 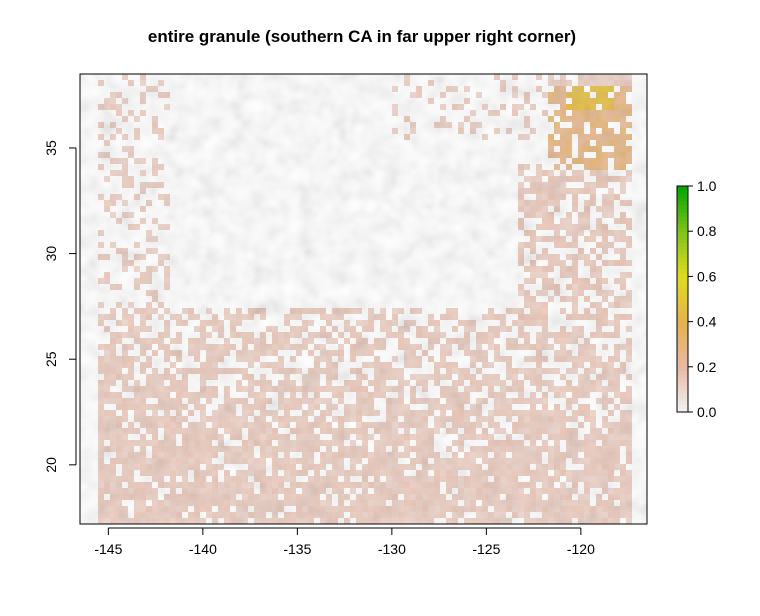 What do you see at coordinates (486, 549) in the screenshot?
I see `x-tick-label: -125` at bounding box center [486, 549].